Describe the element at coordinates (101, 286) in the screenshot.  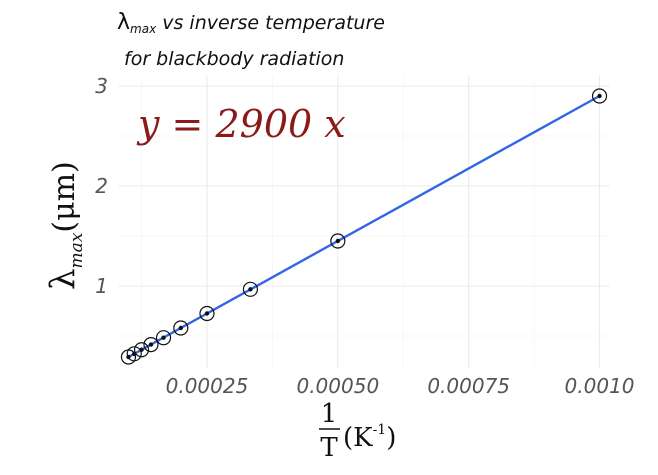
I see `y-tick-label: 1` at that location.